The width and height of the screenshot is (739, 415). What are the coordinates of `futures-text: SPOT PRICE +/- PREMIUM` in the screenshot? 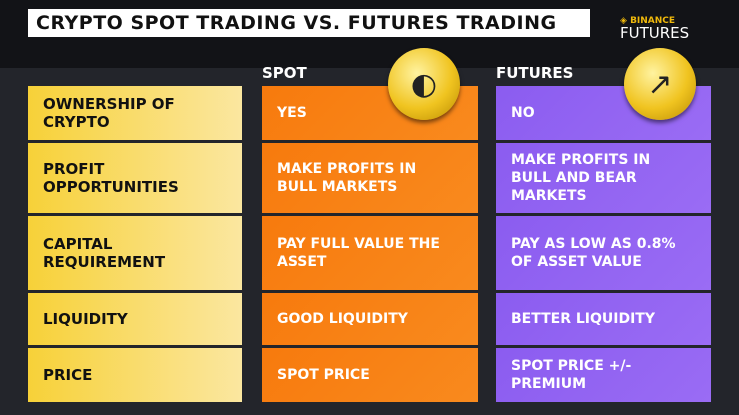 It's located at (571, 375).